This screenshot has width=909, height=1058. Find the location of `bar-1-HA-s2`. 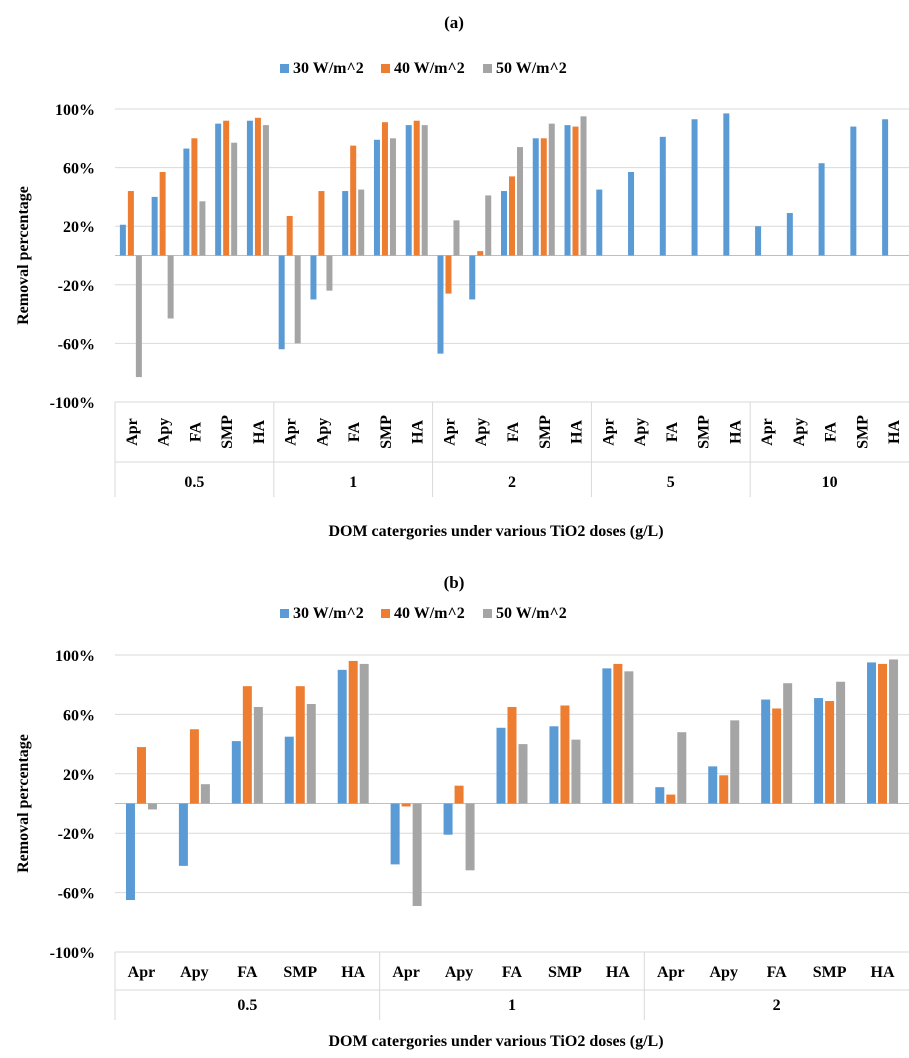

bar-1-HA-s2 is located at coordinates (416, 188).